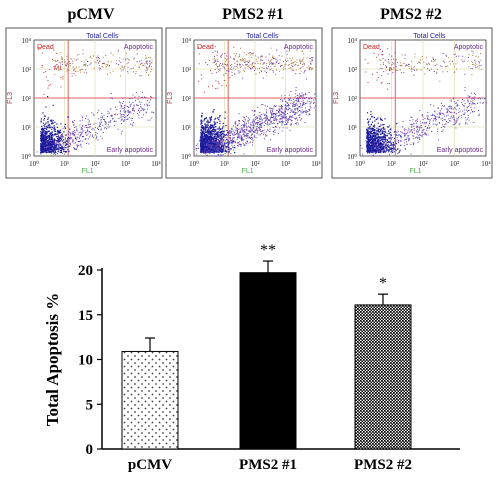 This screenshot has width=500, height=483. I want to click on significance-marker-3: *, so click(383, 283).